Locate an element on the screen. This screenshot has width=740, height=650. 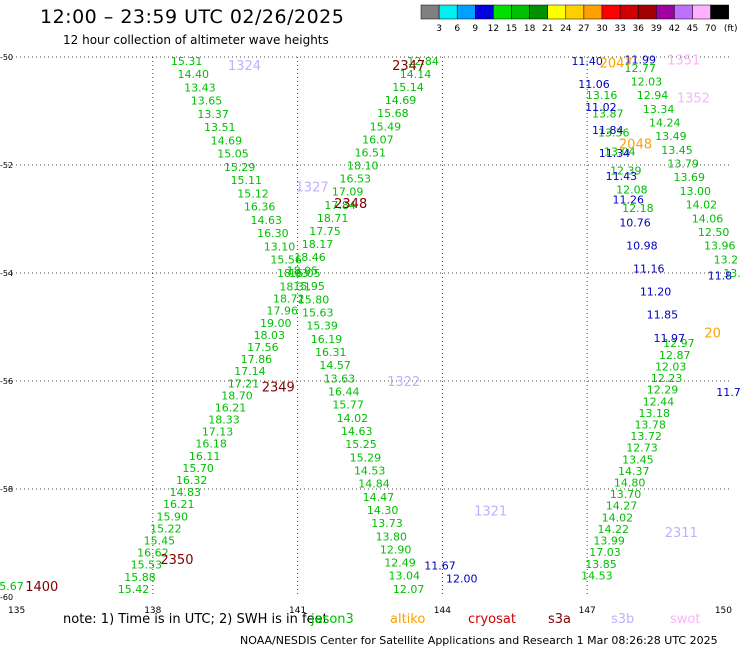
swh-value-label: 15.14 is located at coordinates (408, 87).